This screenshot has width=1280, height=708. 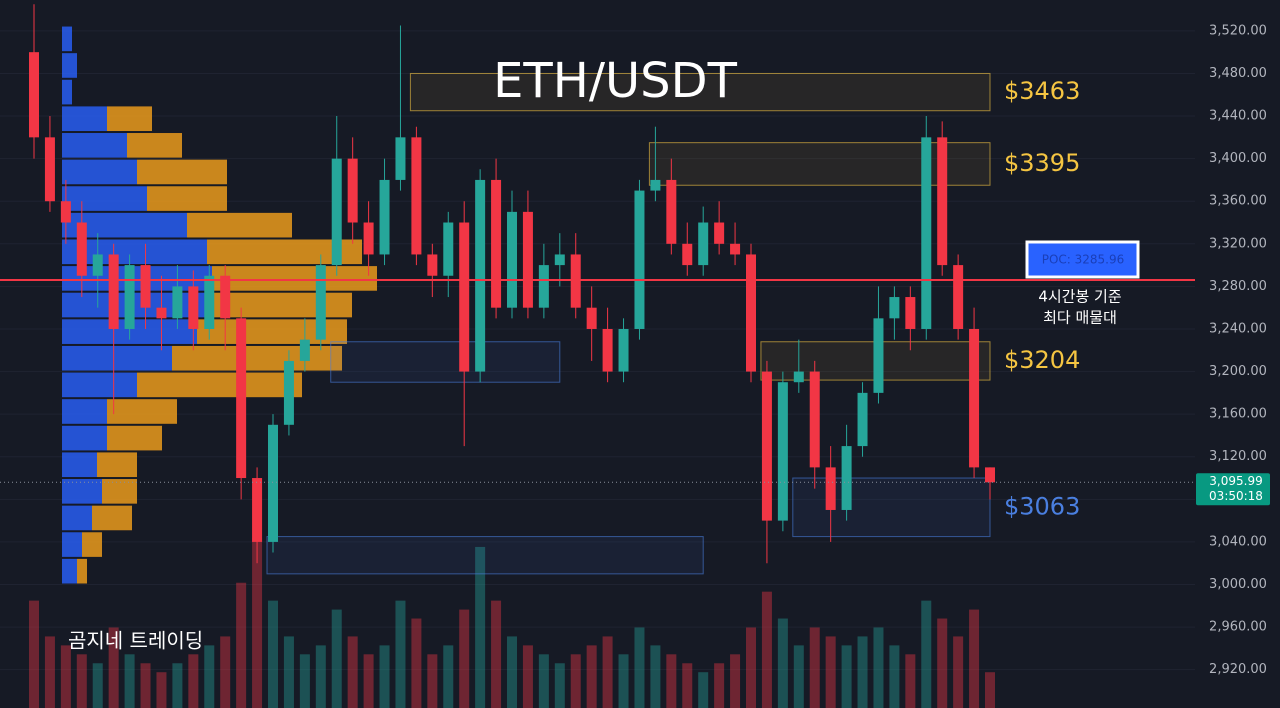 I want to click on y-tick-label: 3,400.00, so click(x=1238, y=158).